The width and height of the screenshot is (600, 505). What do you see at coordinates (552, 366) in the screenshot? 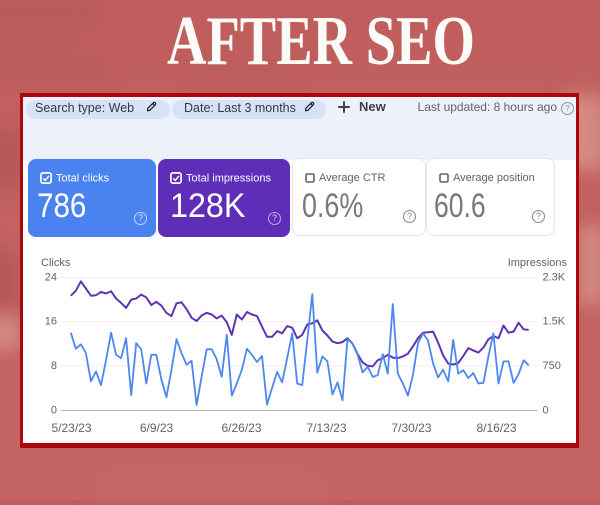
I see `svg-text: 750` at bounding box center [552, 366].